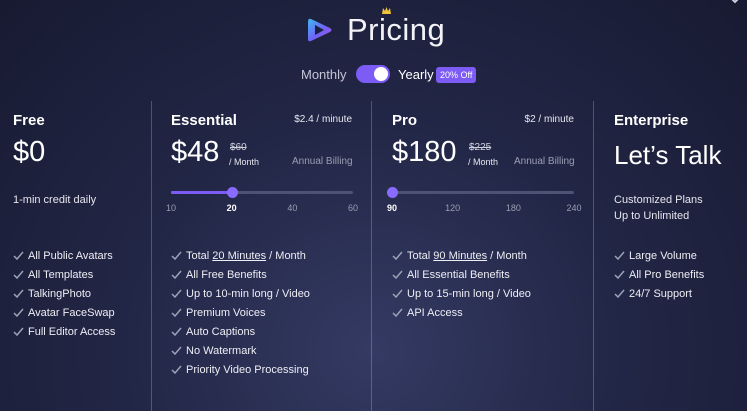 This screenshot has width=747, height=411. I want to click on slider-tick-label: 10, so click(171, 208).